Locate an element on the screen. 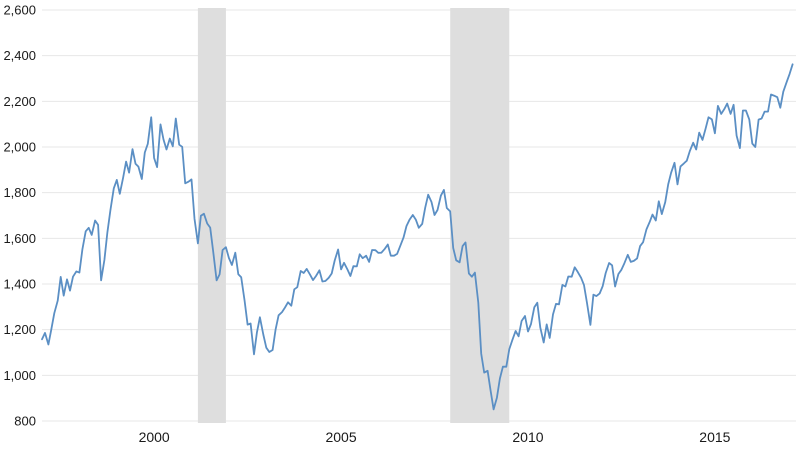 Image resolution: width=800 pixels, height=450 pixels. y-axis-label: 2,200 is located at coordinates (19, 101).